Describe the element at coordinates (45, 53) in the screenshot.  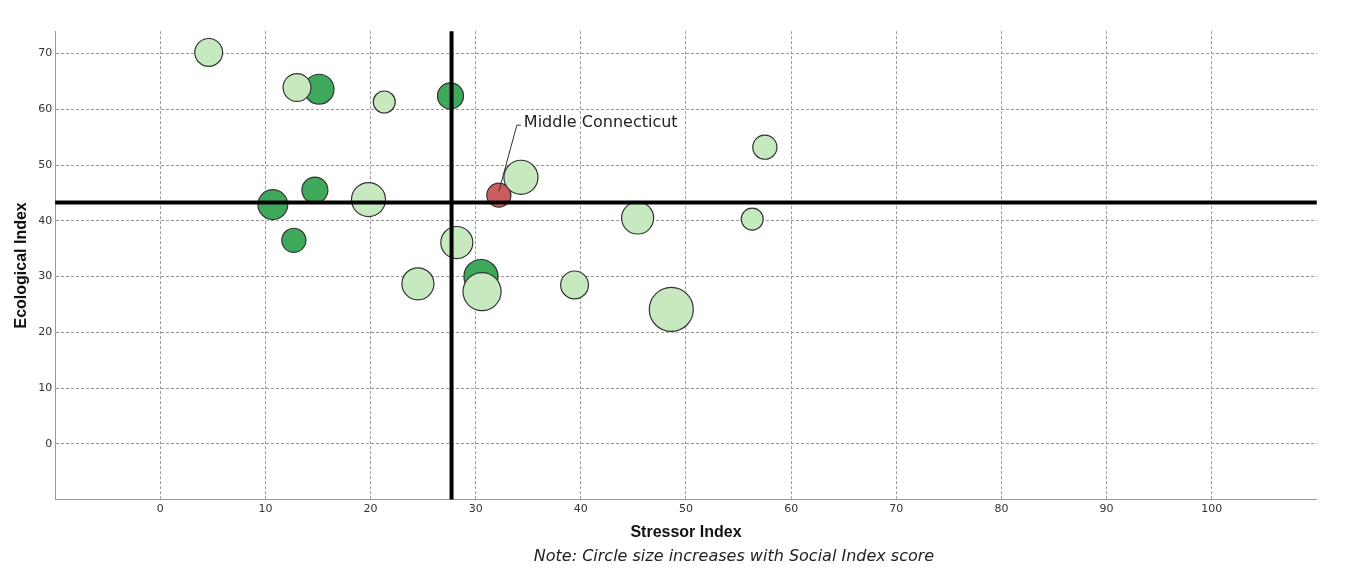
I see `y-tick-label: 70` at that location.